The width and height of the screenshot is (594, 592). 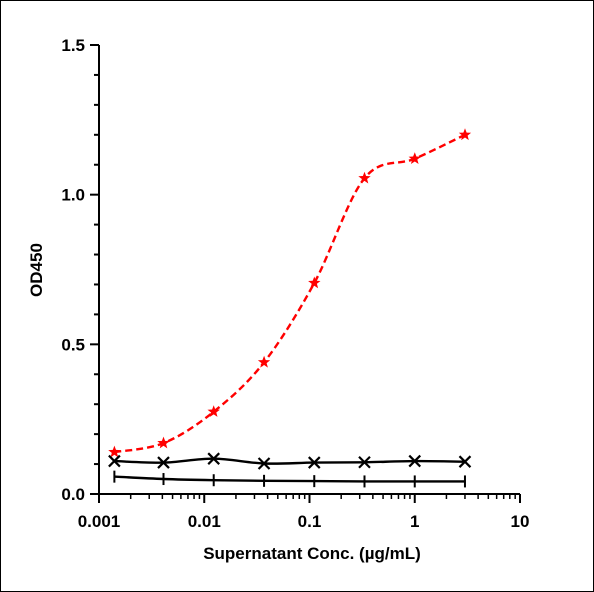 I want to click on x-tick-label: 0.1, so click(x=310, y=521).